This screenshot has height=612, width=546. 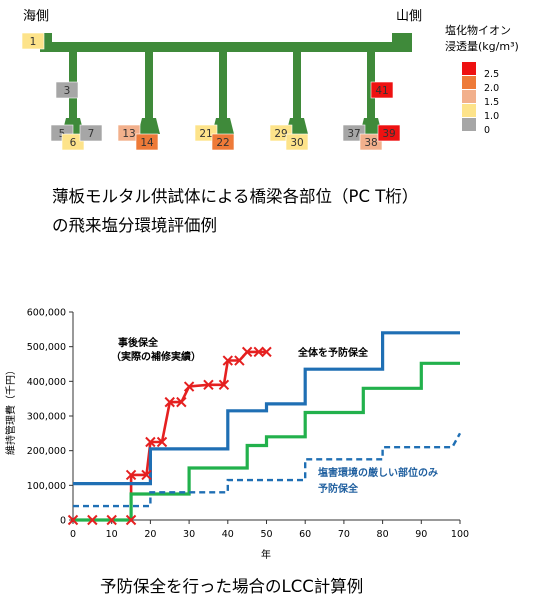 I want to click on bridge-section, so click(x=226, y=83).